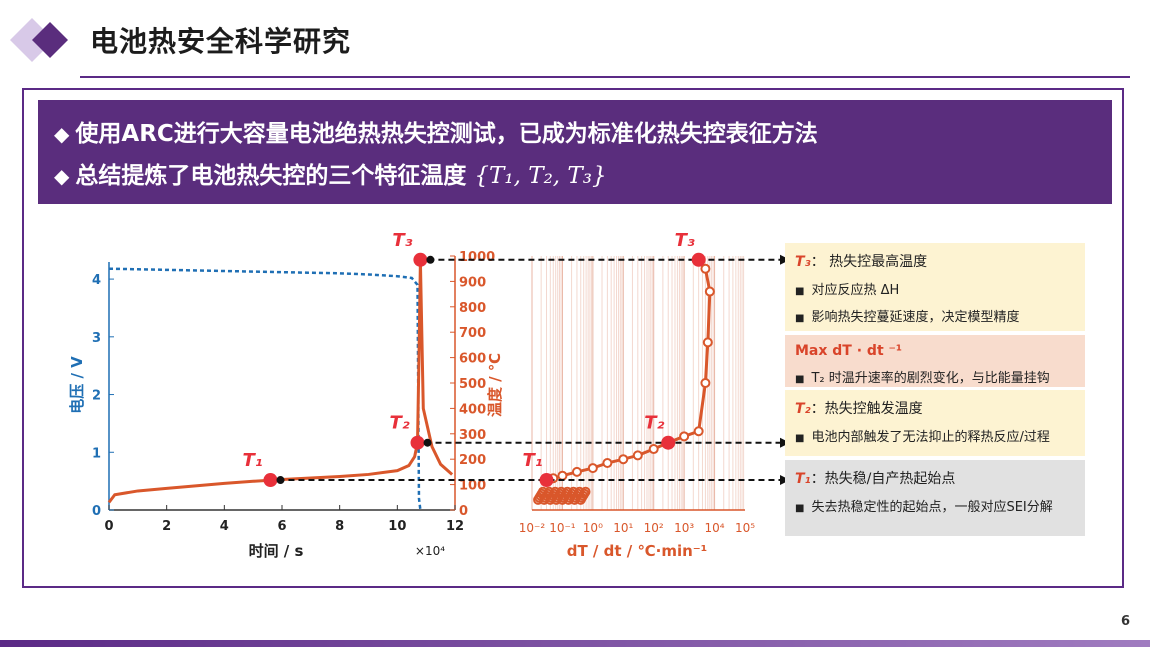 This screenshot has width=1150, height=647. Describe the element at coordinates (935, 376) in the screenshot. I see `list-item: T₂ 时温升速率的剧烈变化，与比能量挂钩` at that location.